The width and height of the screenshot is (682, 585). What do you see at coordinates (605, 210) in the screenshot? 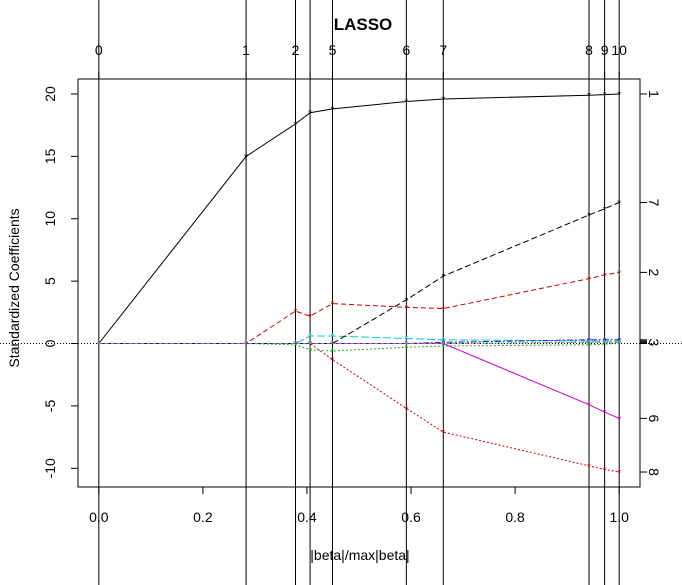
I see `coef-marker-7-8: *` at bounding box center [605, 210].